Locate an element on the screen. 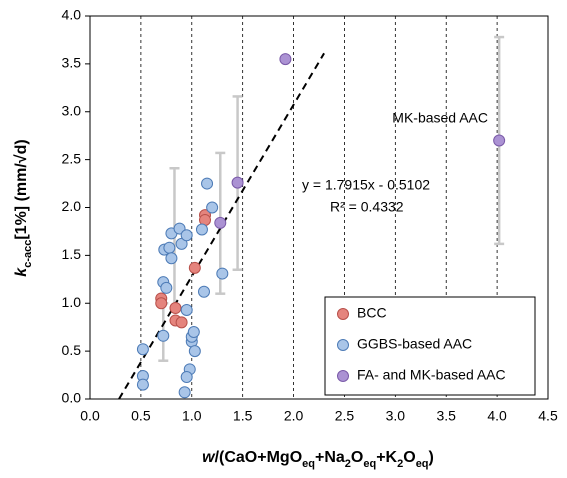 This screenshot has height=478, width=567. label-part: c-acc is located at coordinates (28, 254).